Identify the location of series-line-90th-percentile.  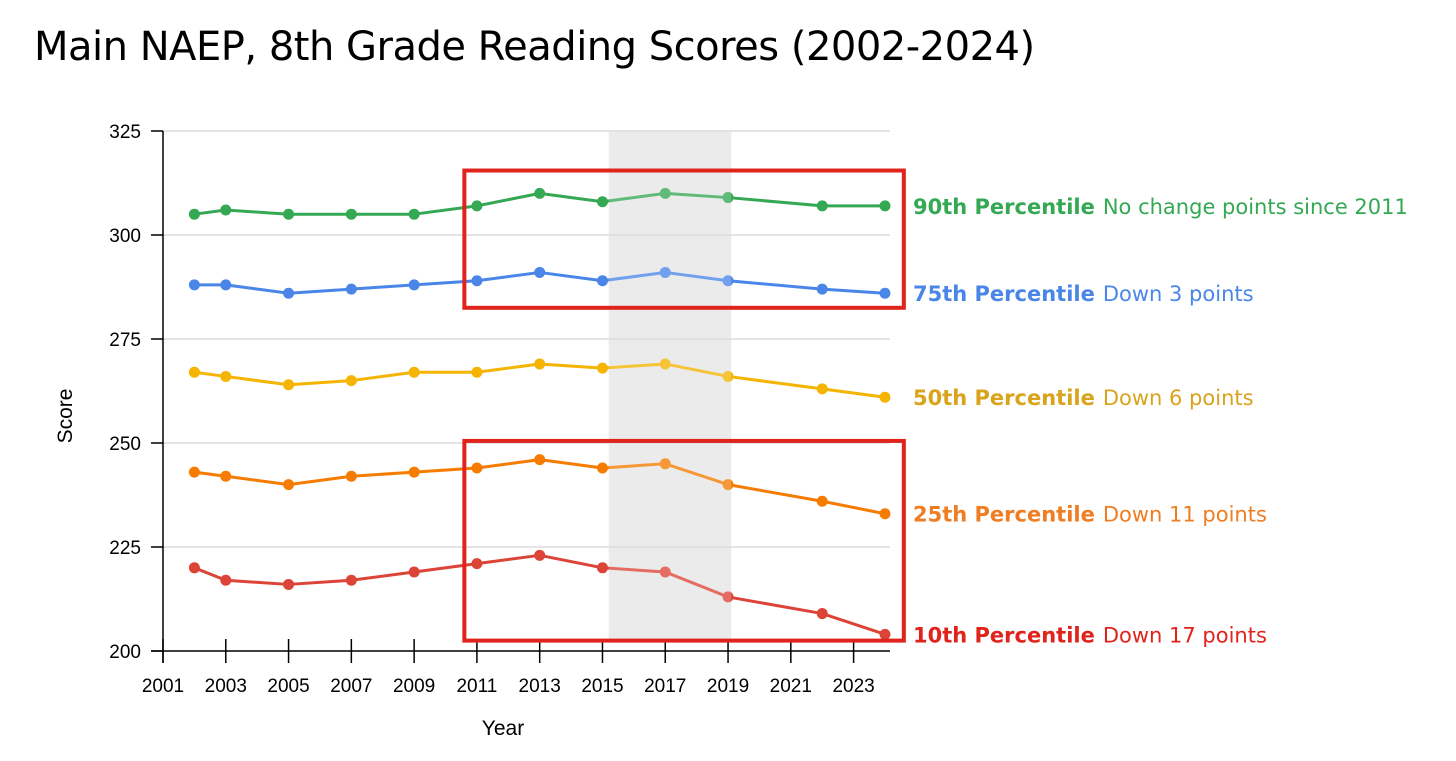
(539, 203).